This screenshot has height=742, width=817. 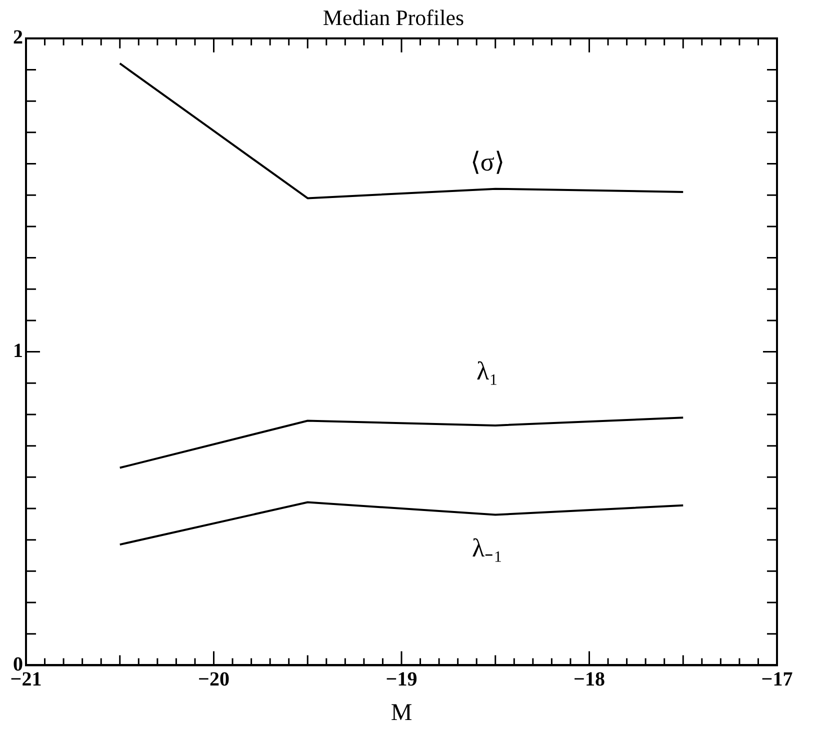 I want to click on x-tick-label: −17, so click(x=777, y=679).